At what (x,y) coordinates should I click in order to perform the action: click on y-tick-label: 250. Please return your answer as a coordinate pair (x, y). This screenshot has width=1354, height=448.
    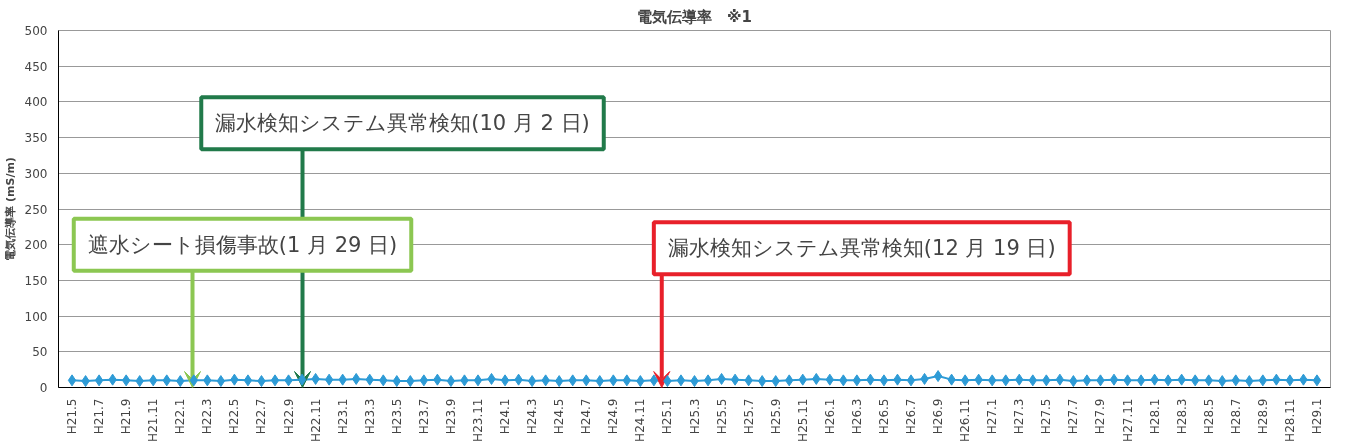
    Looking at the image, I should click on (36, 209).